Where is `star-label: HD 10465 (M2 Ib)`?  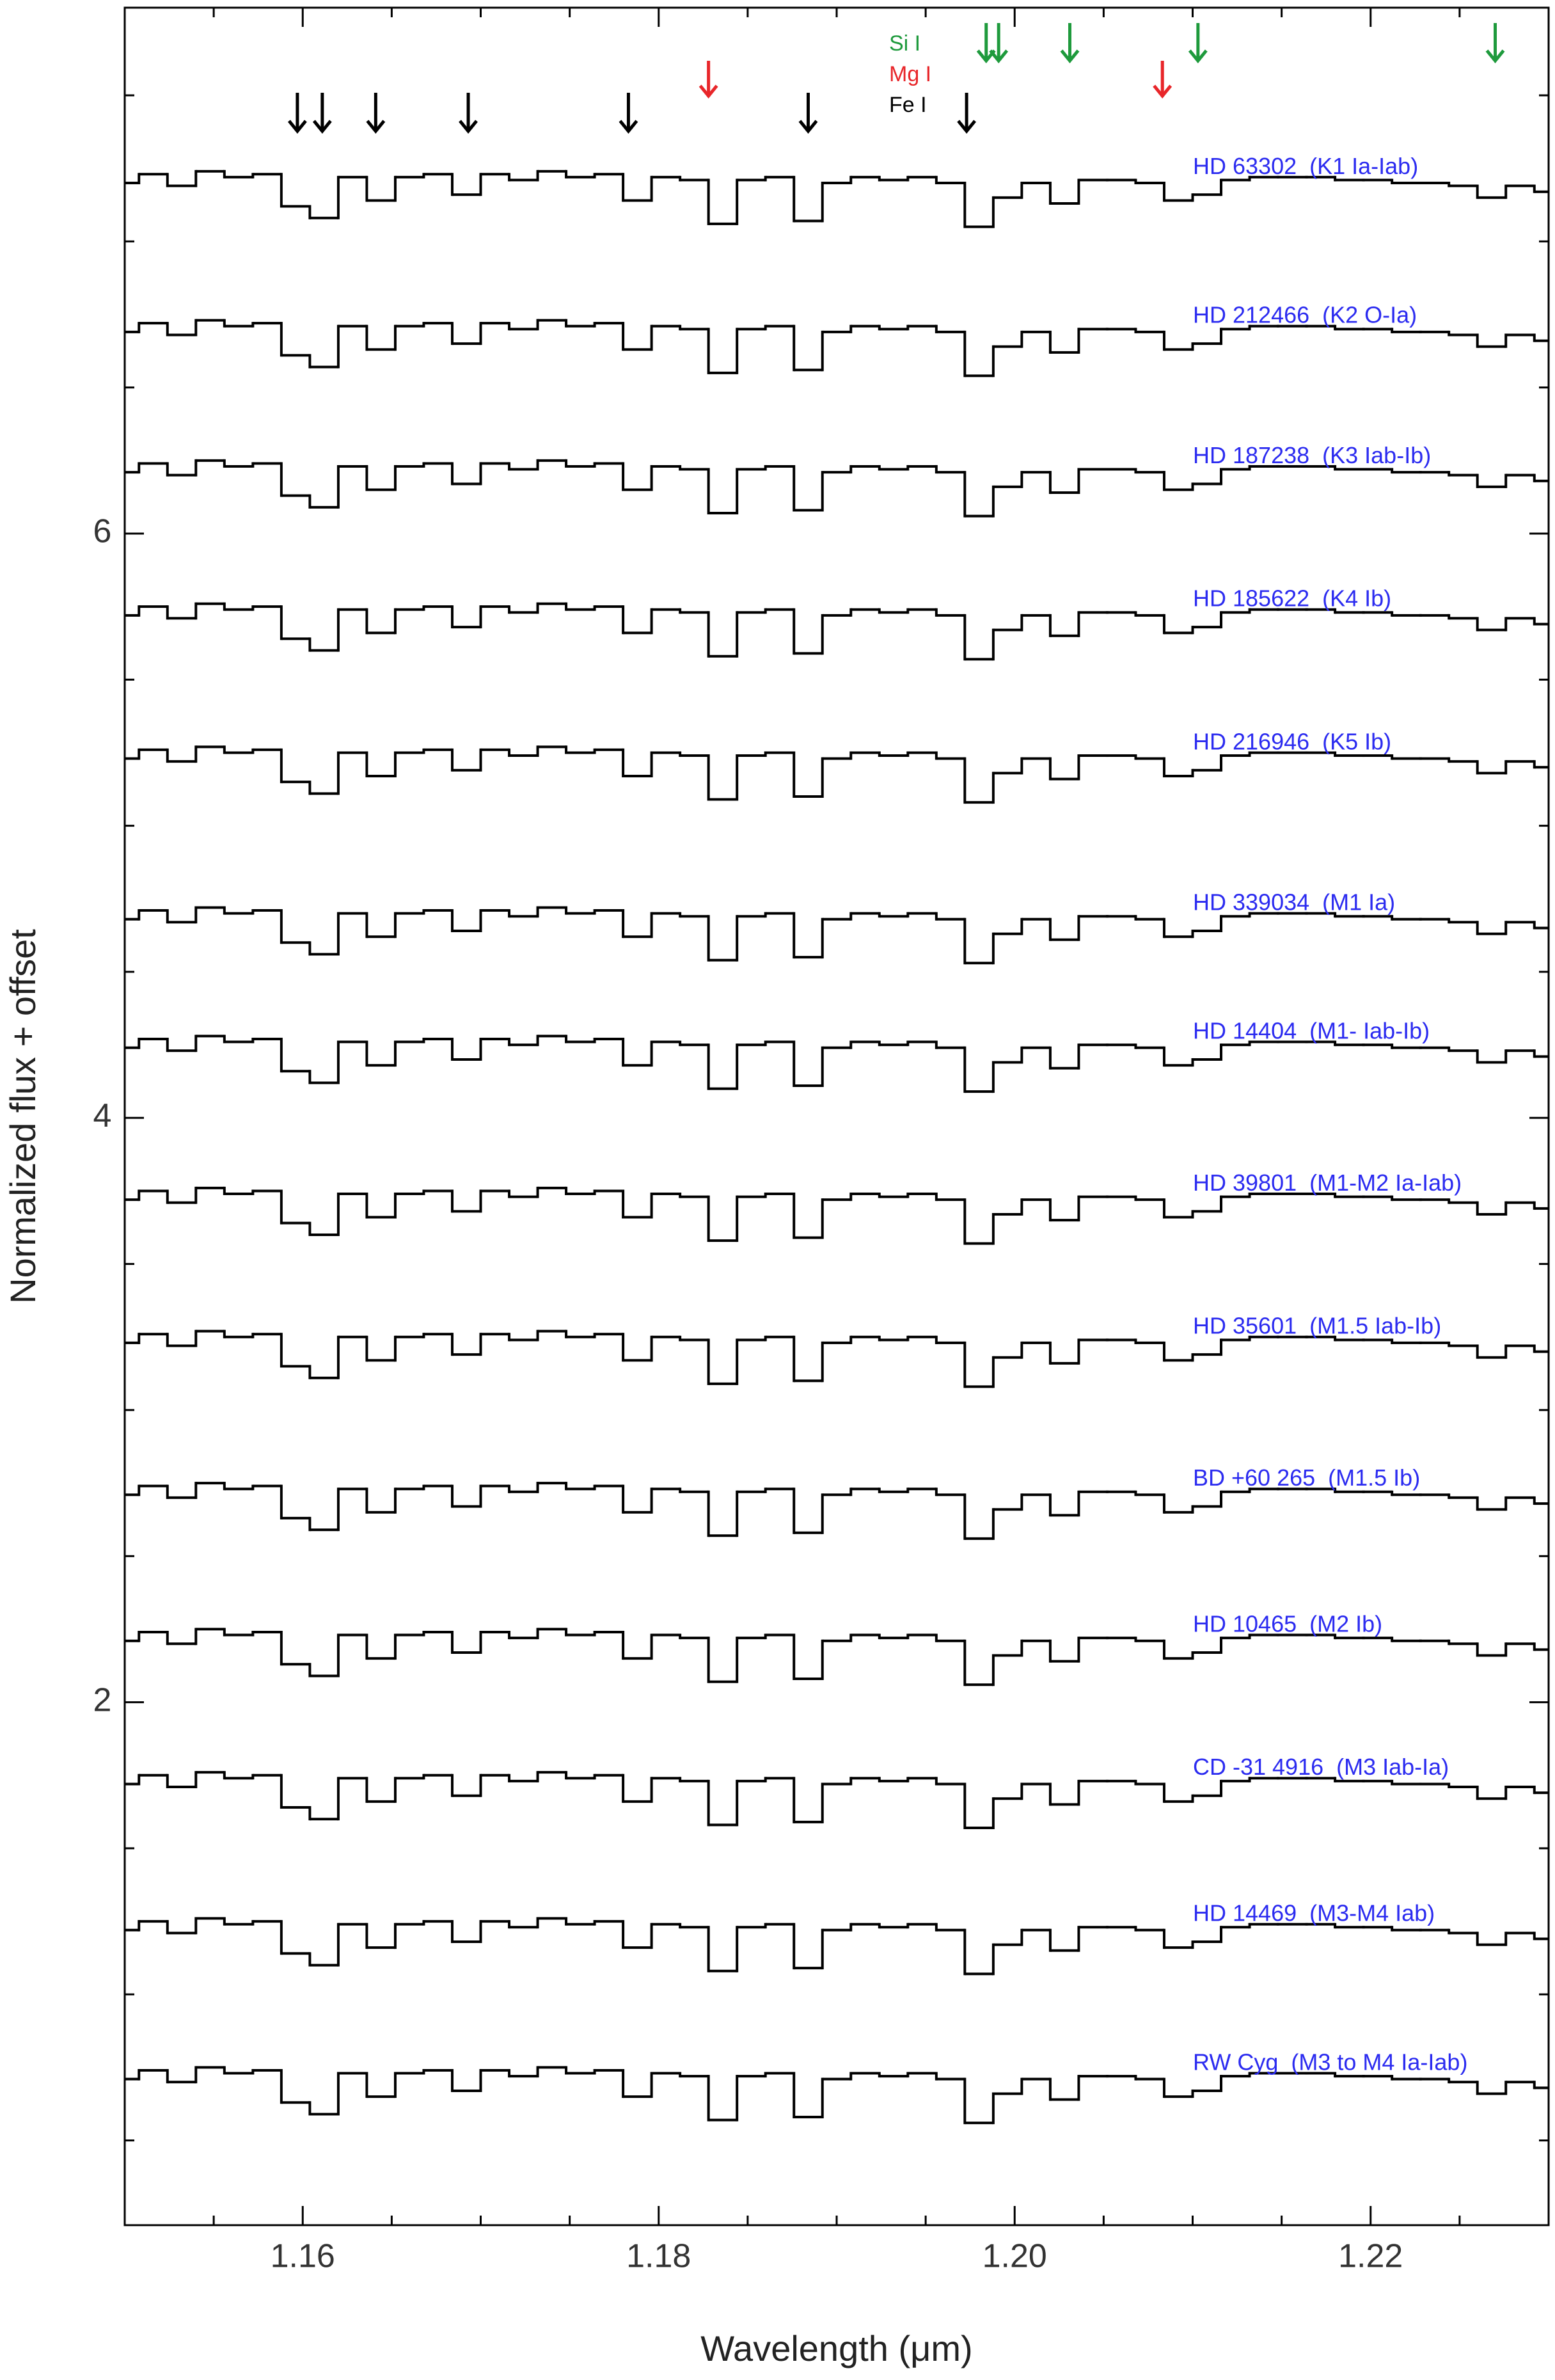
star-label: HD 10465 (M2 Ib) is located at coordinates (1288, 1623).